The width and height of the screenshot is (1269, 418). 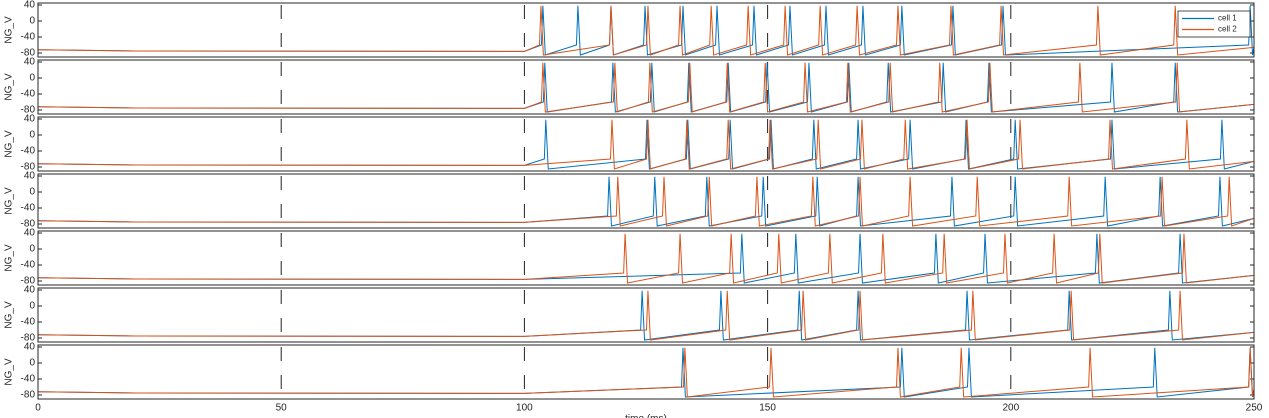 I want to click on x-tick-label: 200, so click(x=1010, y=408).